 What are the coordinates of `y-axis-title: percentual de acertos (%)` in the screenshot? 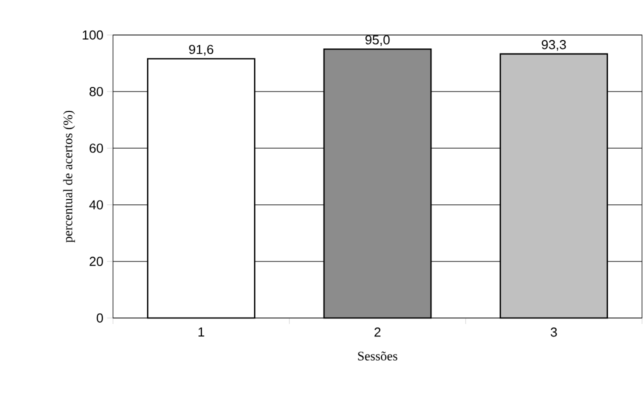 It's located at (69, 176).